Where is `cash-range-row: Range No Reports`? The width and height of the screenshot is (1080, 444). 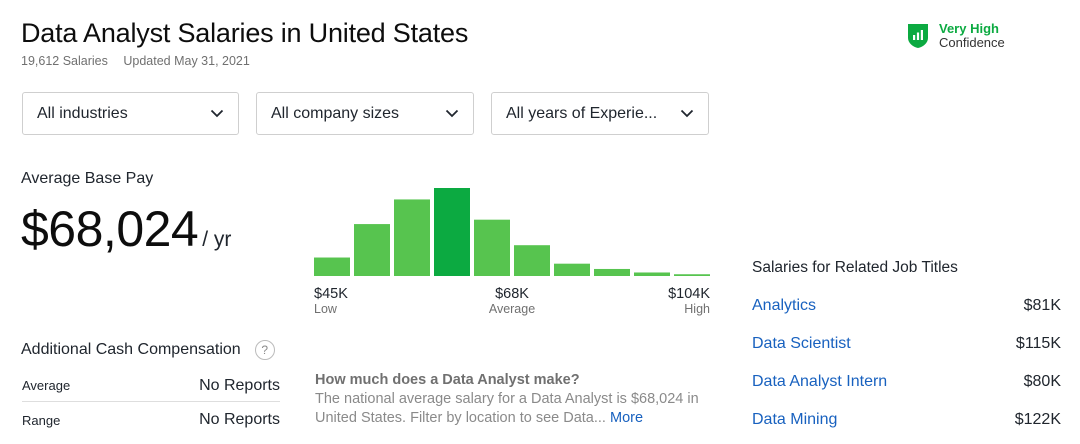
cash-range-row: Range No Reports is located at coordinates (151, 420).